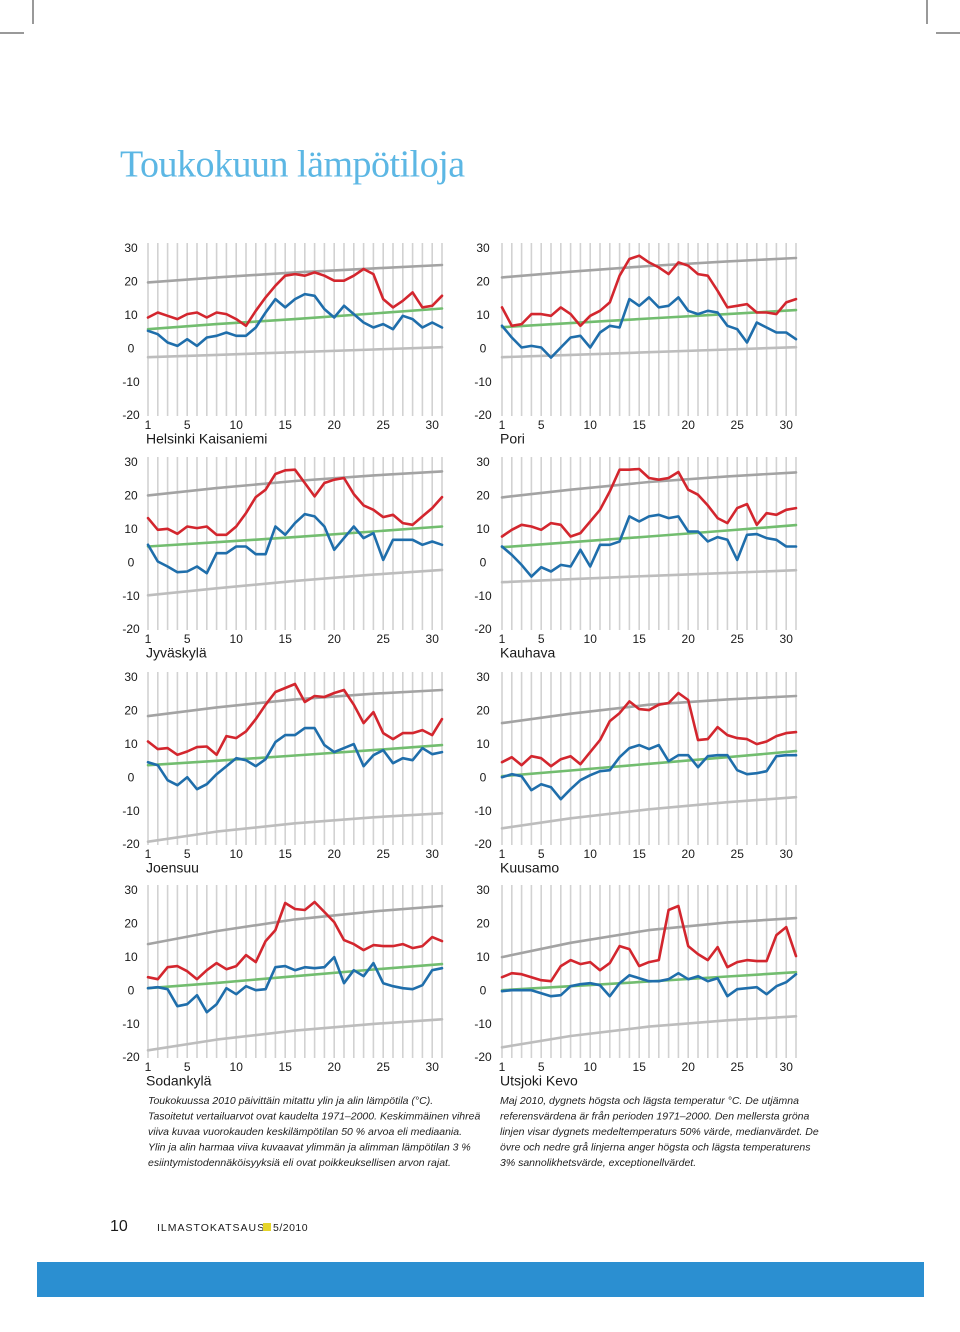  I want to click on chart-title: Sodankylä, so click(179, 1081).